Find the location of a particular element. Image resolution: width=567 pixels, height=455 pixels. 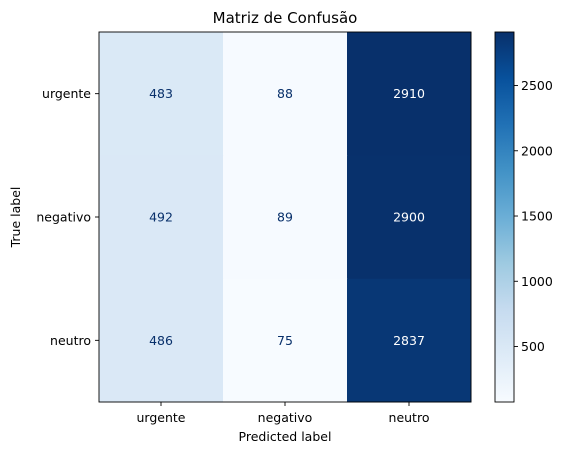

y-axis: urgente negativo neutro is located at coordinates (67, 217).